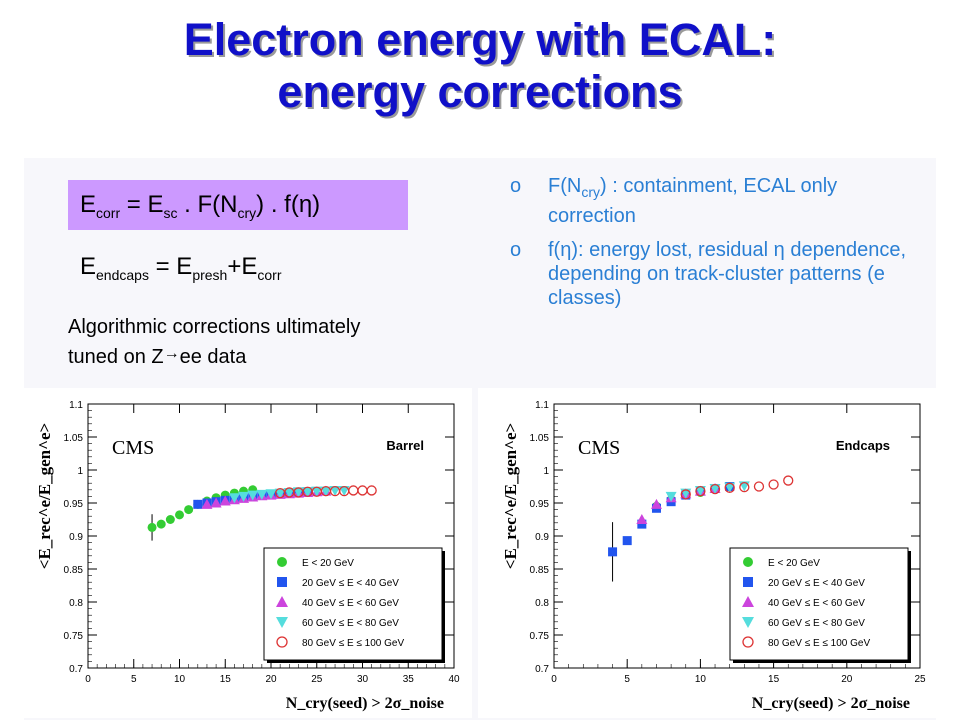  What do you see at coordinates (480, 91) in the screenshot?
I see `title-line-2: energy corrections` at bounding box center [480, 91].